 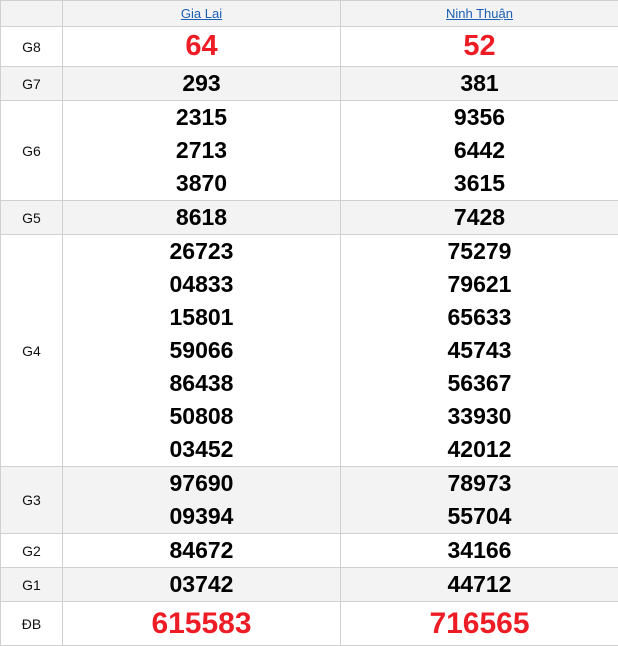 I want to click on result-cell: 44712, so click(x=479, y=585).